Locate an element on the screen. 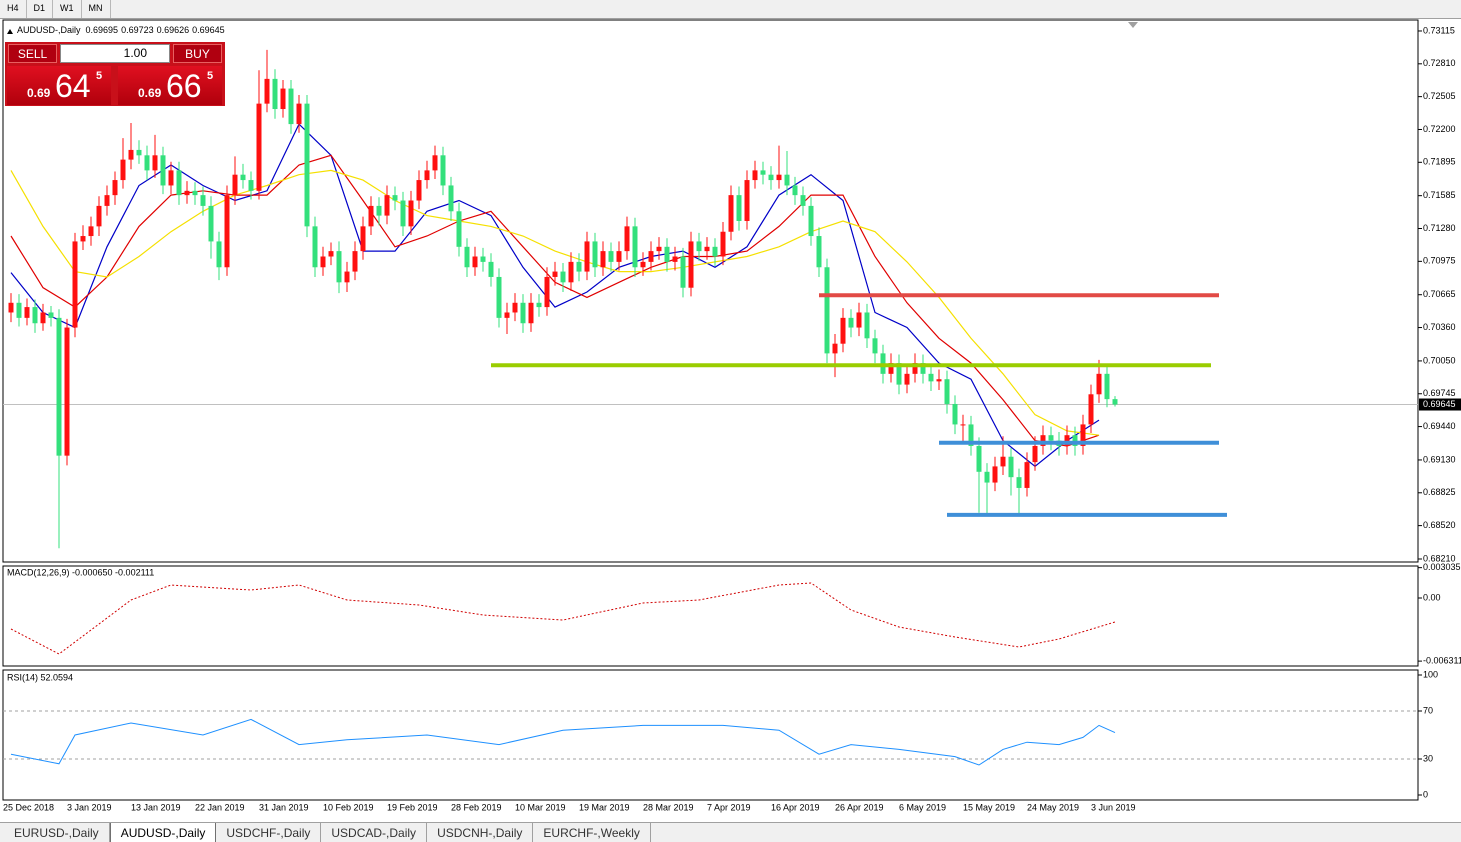 The image size is (1461, 842). chart-tab: USDCAD-,Daily is located at coordinates (374, 832).